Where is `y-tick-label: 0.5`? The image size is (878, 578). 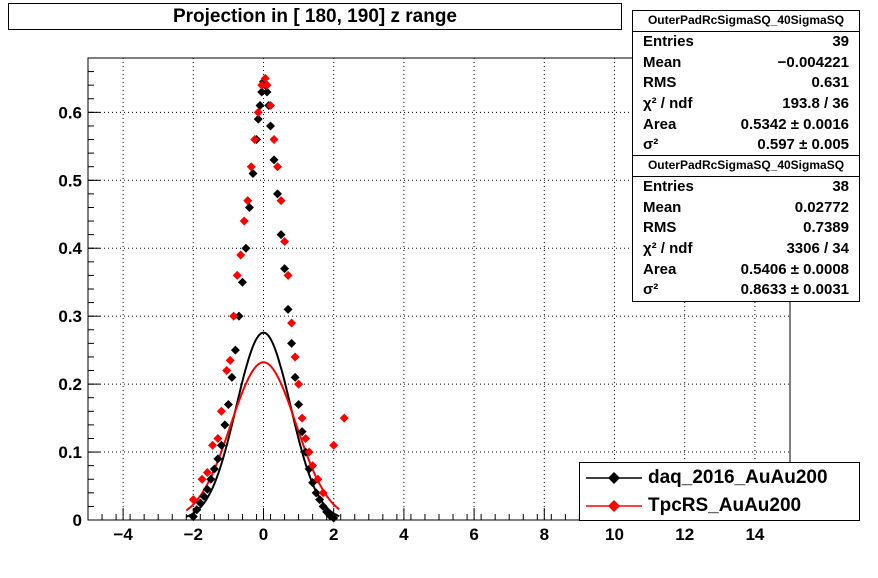 y-tick-label: 0.5 is located at coordinates (70, 180).